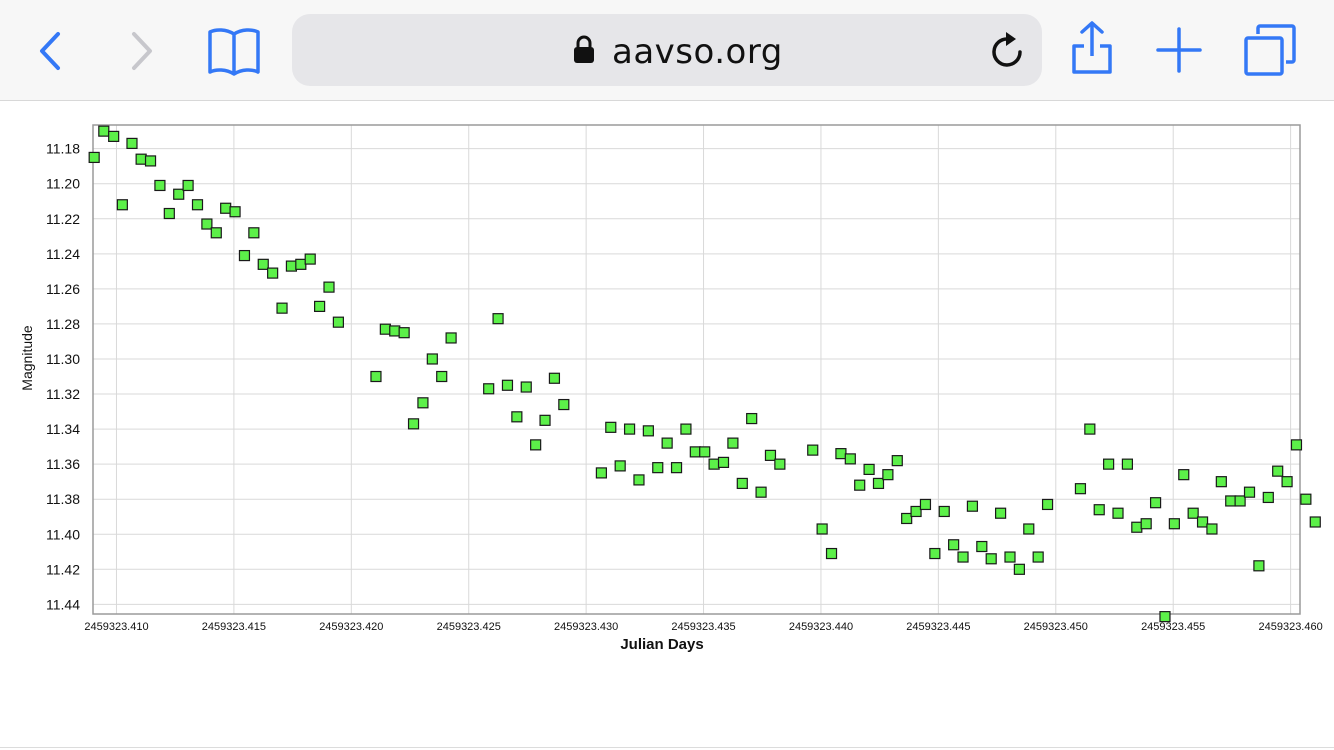 The image size is (1334, 750). I want to click on x-tick-label: 2459323.415, so click(234, 627).